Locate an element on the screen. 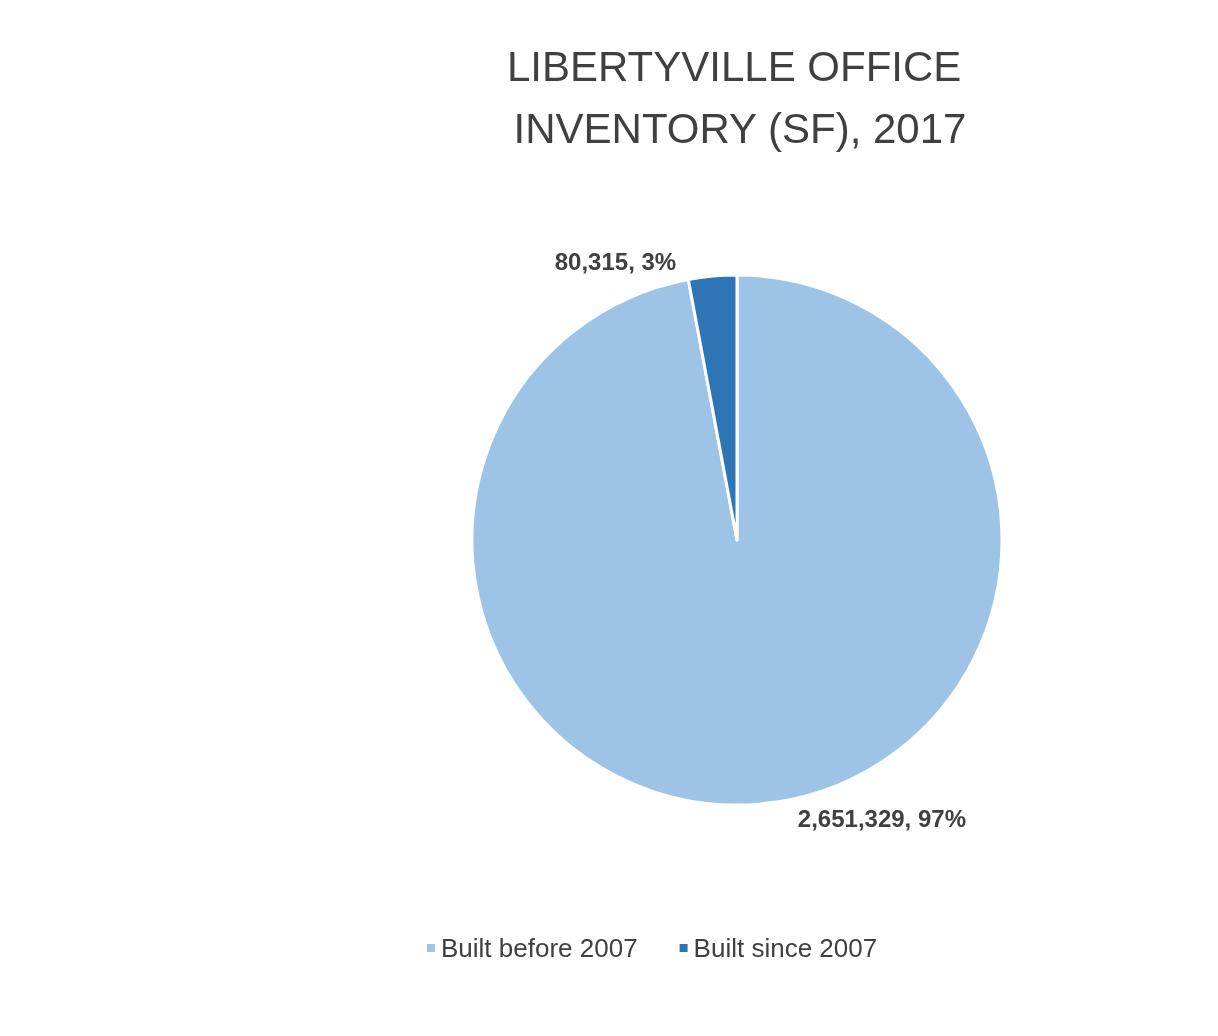 The width and height of the screenshot is (1218, 1036). data-label: 80,315, 3% is located at coordinates (615, 261).